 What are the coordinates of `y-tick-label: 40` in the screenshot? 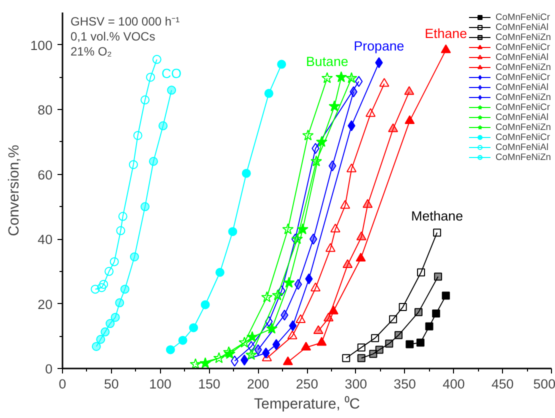 It's located at (45, 240).